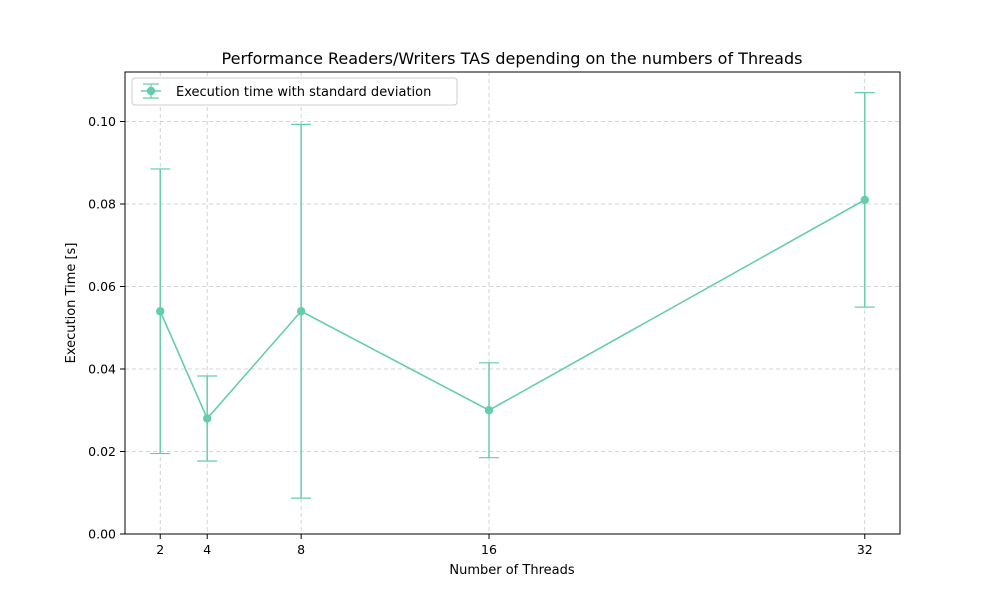  Describe the element at coordinates (511, 570) in the screenshot. I see `x-axis-label: Number of Threads` at that location.